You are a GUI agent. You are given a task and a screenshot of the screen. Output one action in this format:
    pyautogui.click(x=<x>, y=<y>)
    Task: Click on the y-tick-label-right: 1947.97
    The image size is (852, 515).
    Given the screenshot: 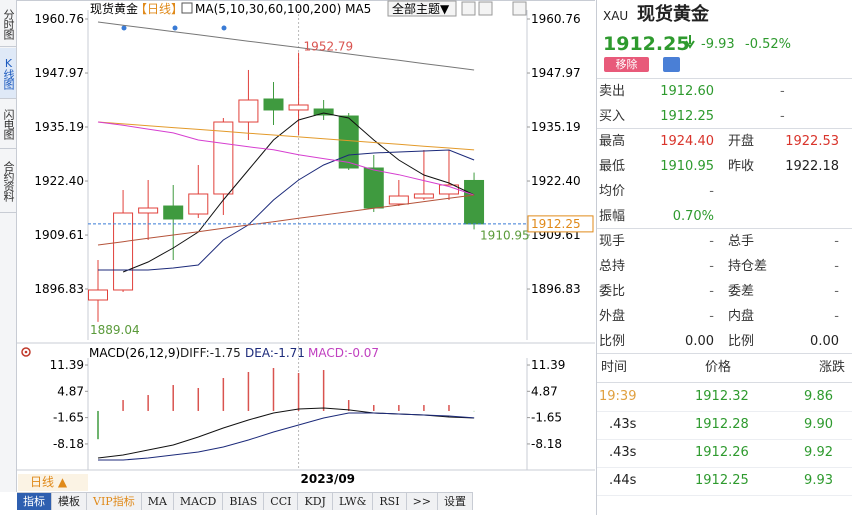 What is the action you would take?
    pyautogui.click(x=556, y=73)
    